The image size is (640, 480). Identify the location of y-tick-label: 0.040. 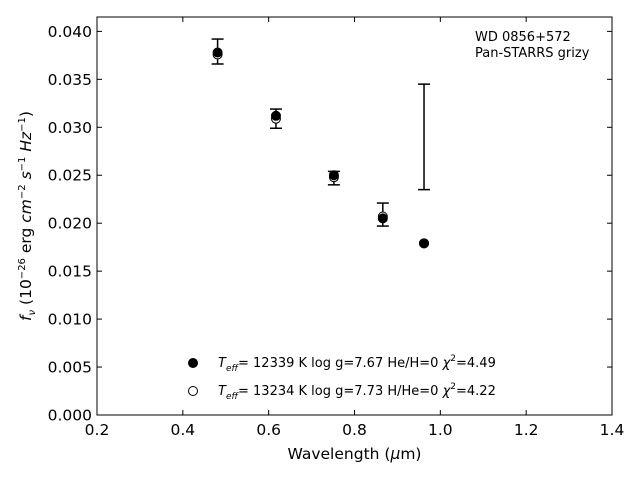
(70, 32).